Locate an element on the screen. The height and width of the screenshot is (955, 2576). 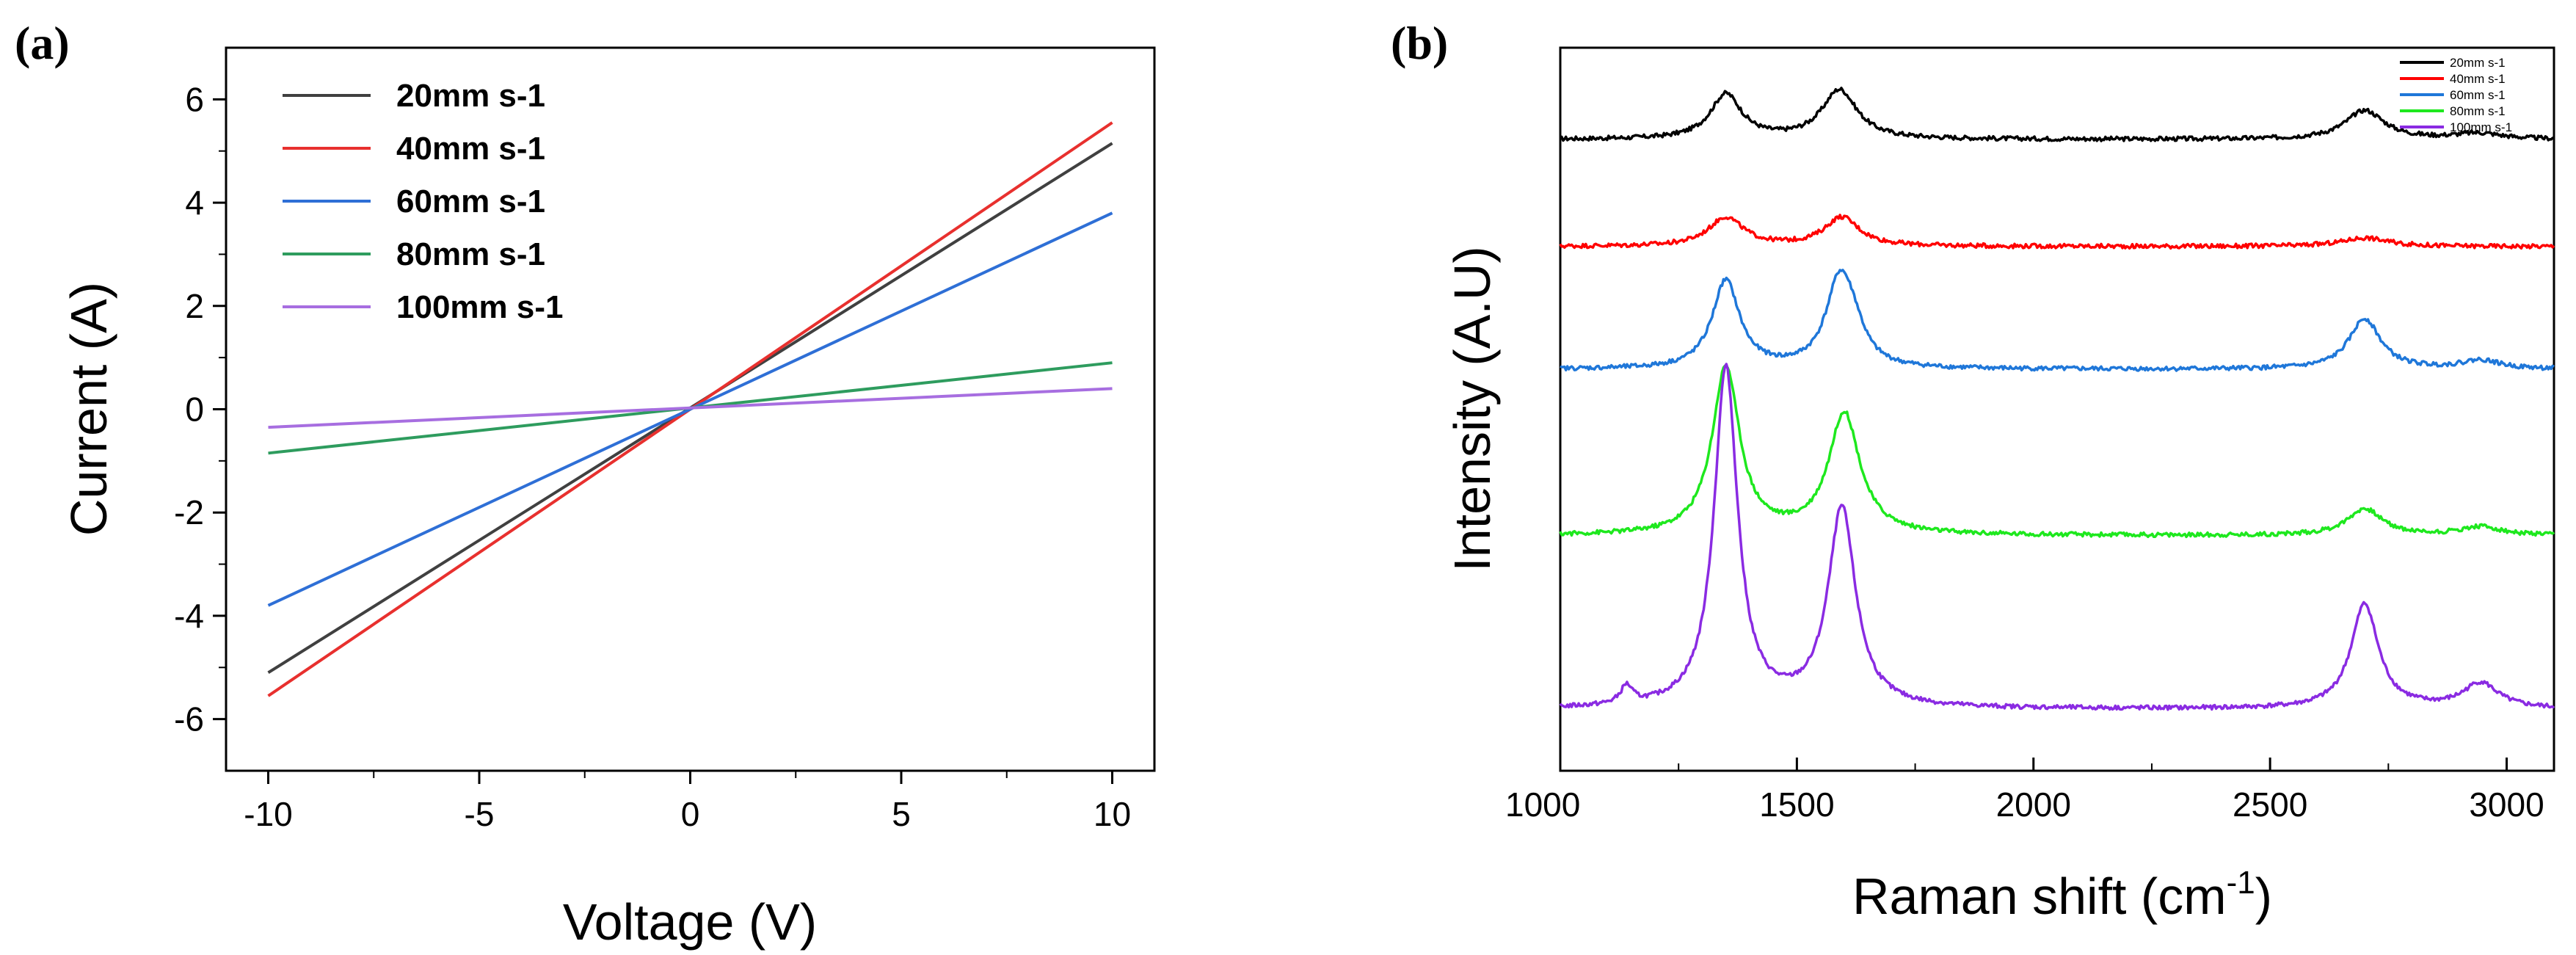
x-tick-label: -5 is located at coordinates (480, 814).